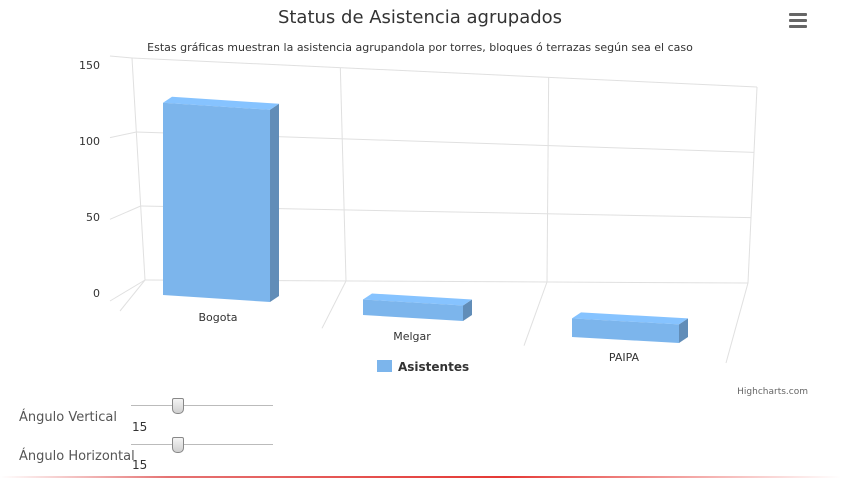  What do you see at coordinates (202, 445) in the screenshot?
I see `horizontal-angle-slider` at bounding box center [202, 445].